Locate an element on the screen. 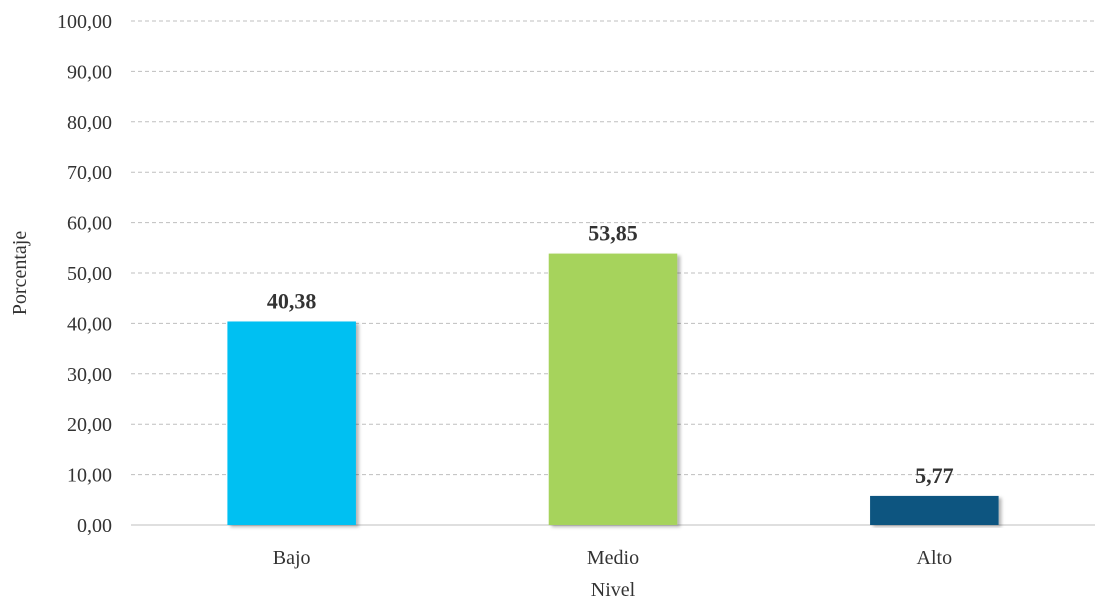  y-tick-label: 100,00 is located at coordinates (84, 22).